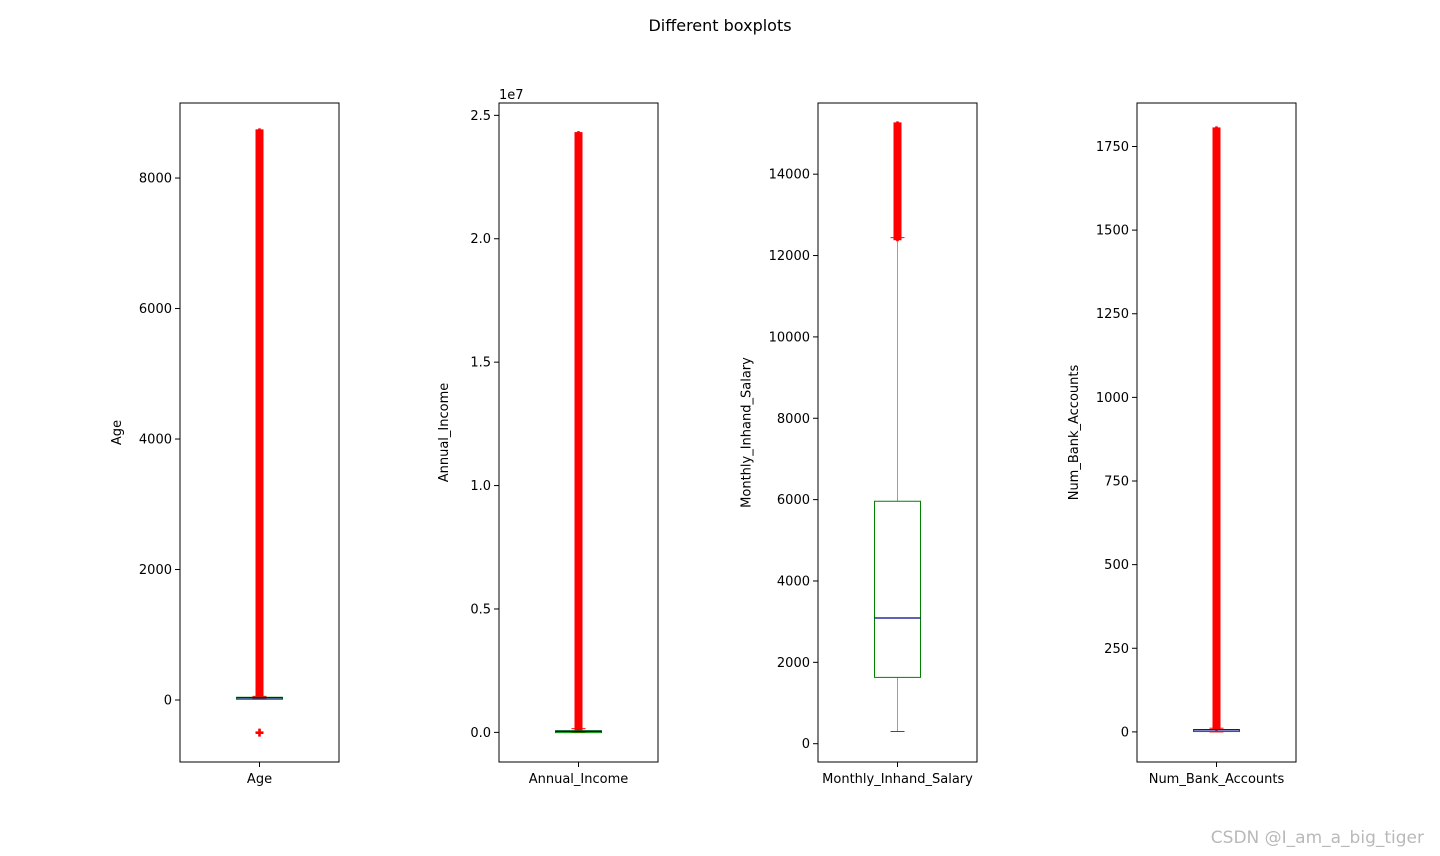 The height and width of the screenshot is (856, 1440). I want to click on y-tick-label: 6000, so click(155, 309).